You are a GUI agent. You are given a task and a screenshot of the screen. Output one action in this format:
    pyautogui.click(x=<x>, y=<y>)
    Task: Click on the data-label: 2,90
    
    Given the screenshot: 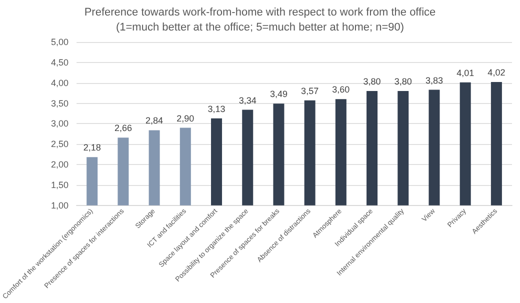 What is the action you would take?
    pyautogui.click(x=185, y=118)
    